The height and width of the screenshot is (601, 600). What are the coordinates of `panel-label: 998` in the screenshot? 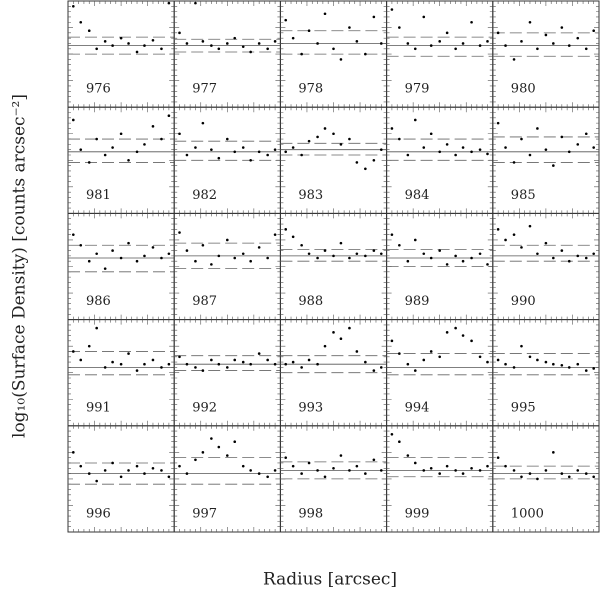 It's located at (310, 514).